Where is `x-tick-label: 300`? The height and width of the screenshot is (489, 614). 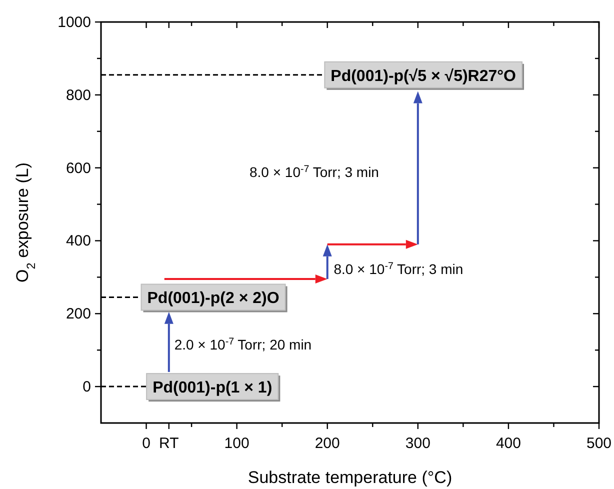 x-tick-label: 300 is located at coordinates (417, 443).